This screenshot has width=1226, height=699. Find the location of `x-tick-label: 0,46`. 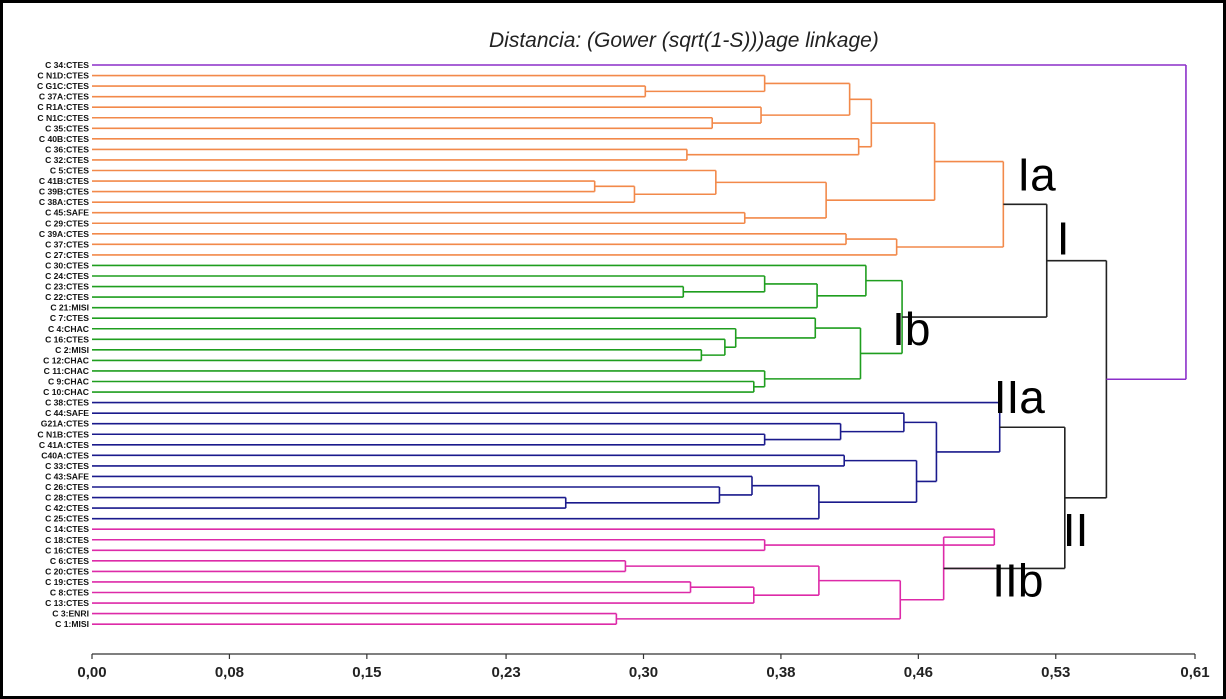

x-tick-label: 0,46 is located at coordinates (918, 672).